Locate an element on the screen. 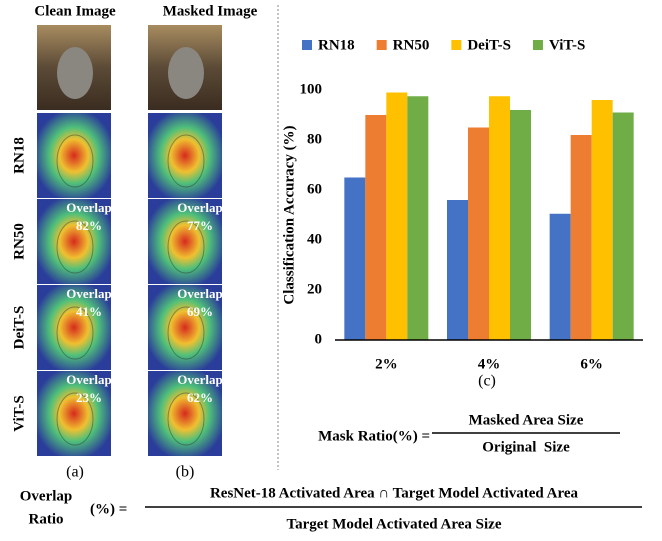  legend-label: RN50 is located at coordinates (411, 45).